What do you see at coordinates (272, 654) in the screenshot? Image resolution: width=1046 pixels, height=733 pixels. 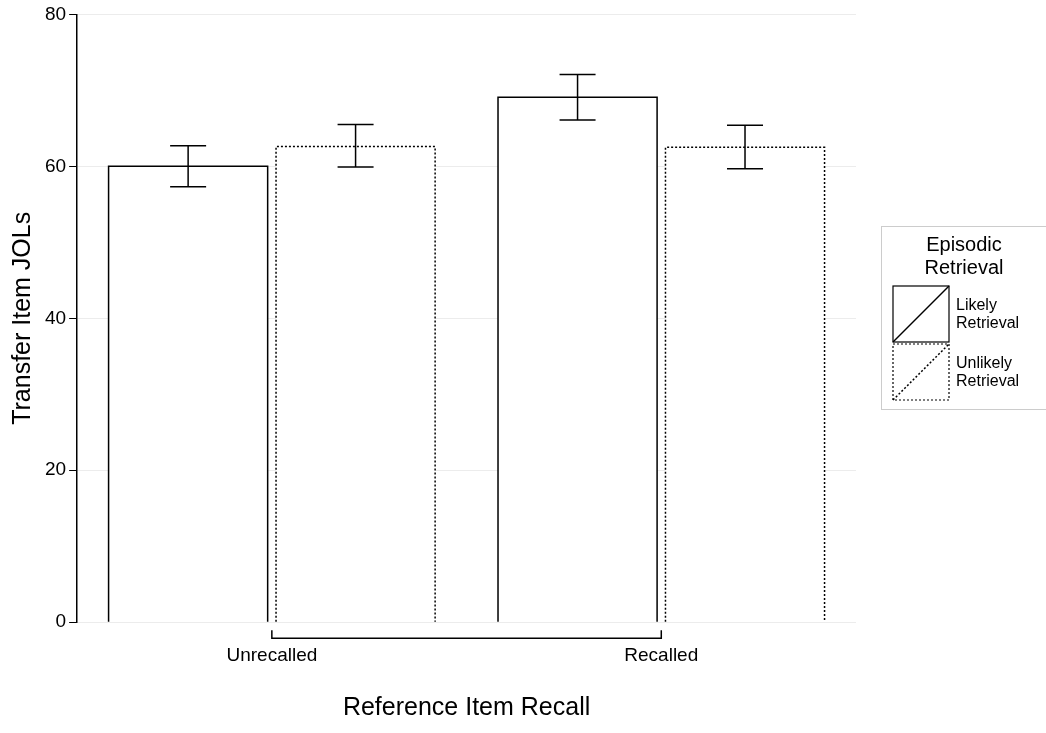 I see `x-tick-label: Unrecalled` at bounding box center [272, 654].